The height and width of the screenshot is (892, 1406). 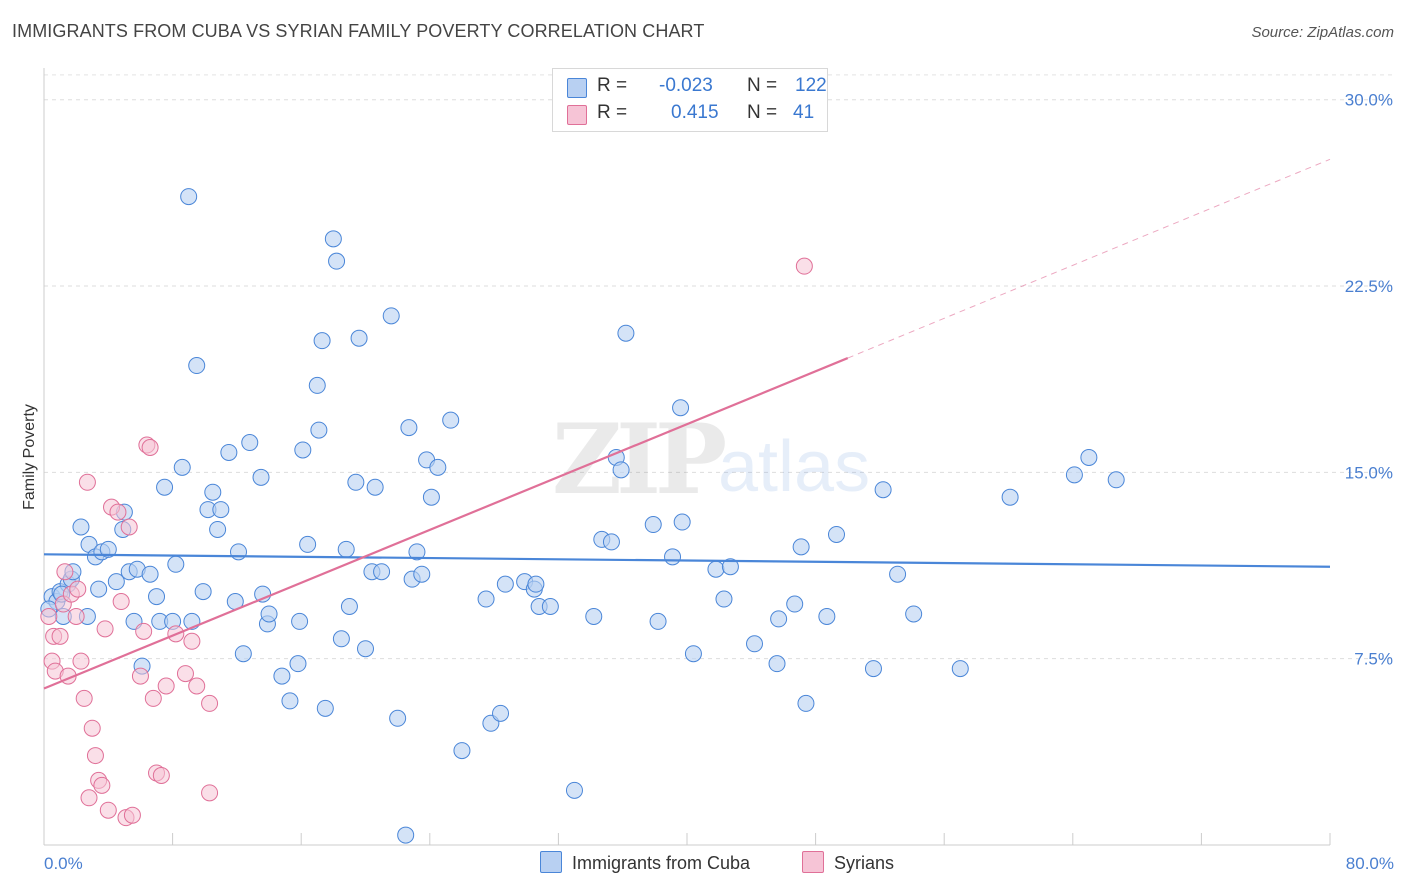 What do you see at coordinates (577, 115) in the screenshot?
I see `legend-swatch-syrians` at bounding box center [577, 115].